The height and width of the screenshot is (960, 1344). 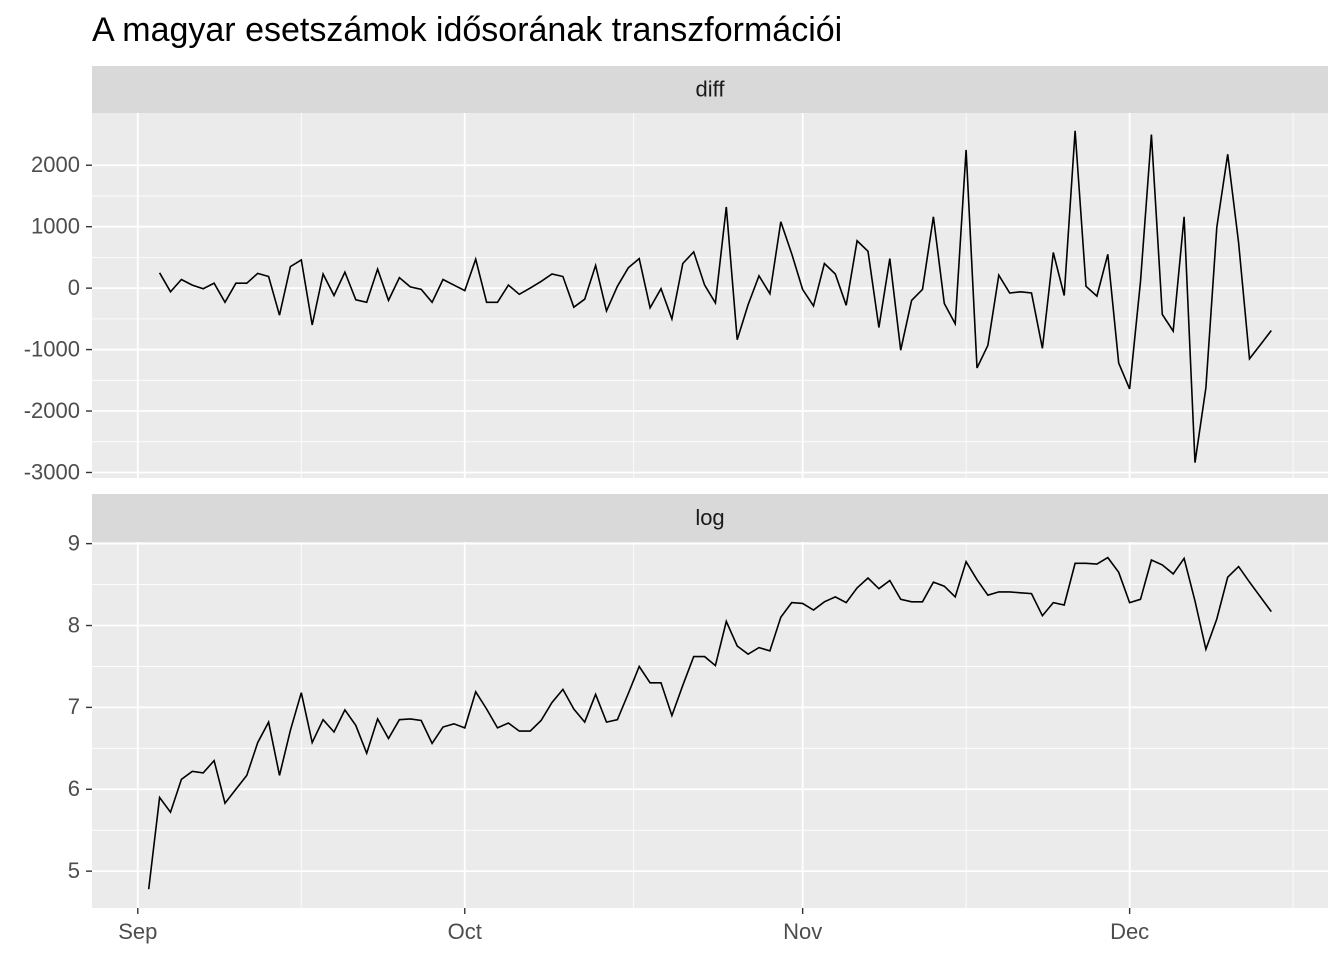 What do you see at coordinates (74, 287) in the screenshot?
I see `y-tick-label: 0` at bounding box center [74, 287].